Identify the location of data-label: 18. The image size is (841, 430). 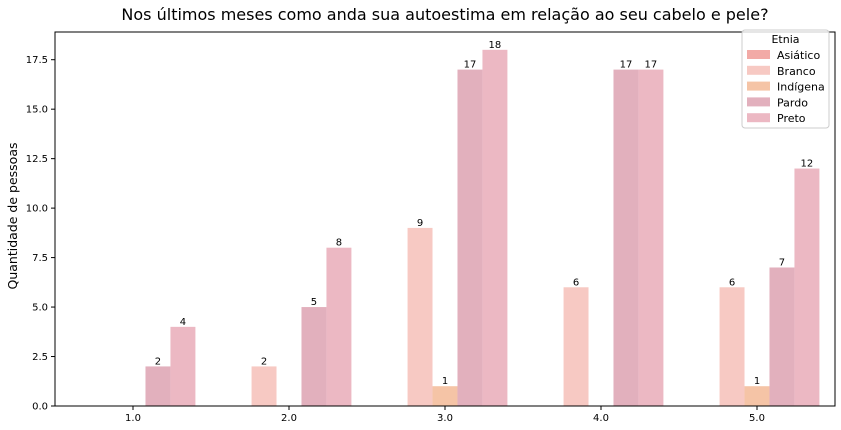
(495, 45).